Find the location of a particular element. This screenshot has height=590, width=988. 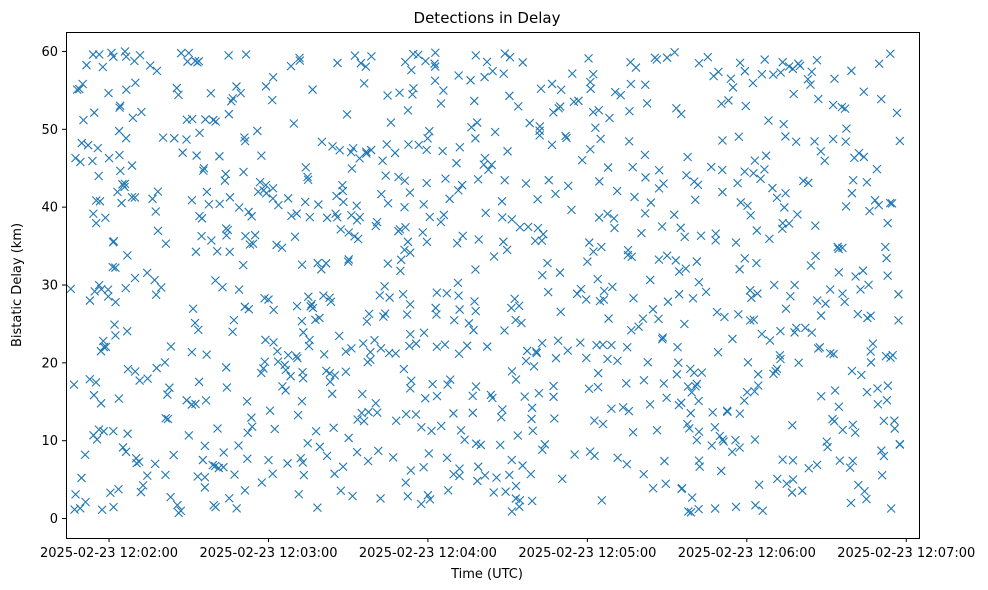

y-tick-label: 30 is located at coordinates (49, 286).